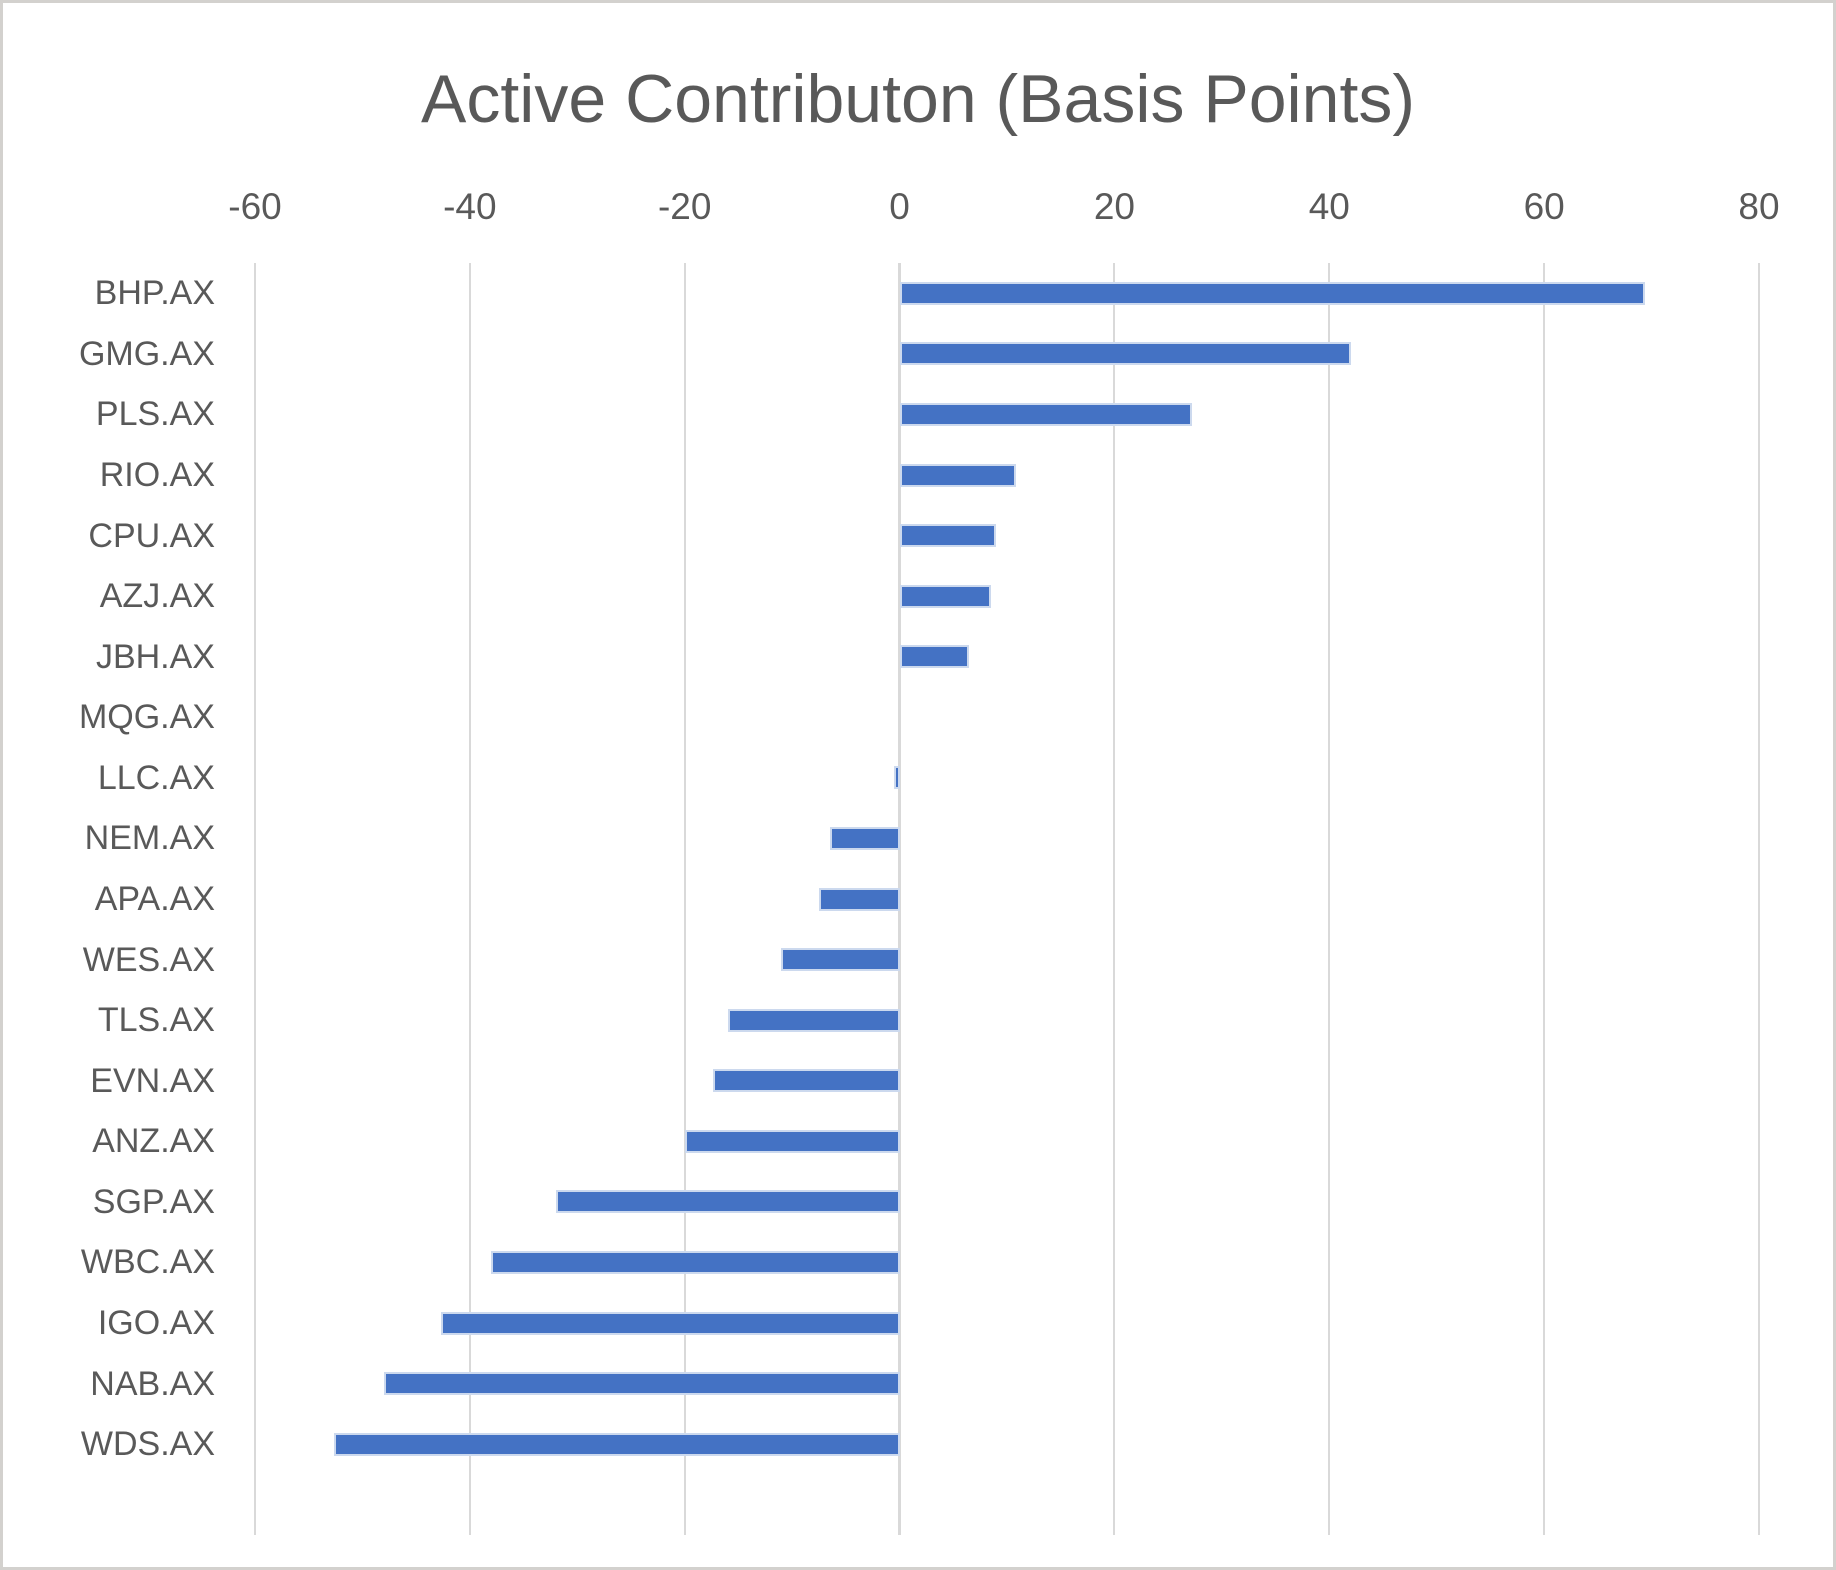 The width and height of the screenshot is (1836, 1570). I want to click on bar-rio, so click(957, 475).